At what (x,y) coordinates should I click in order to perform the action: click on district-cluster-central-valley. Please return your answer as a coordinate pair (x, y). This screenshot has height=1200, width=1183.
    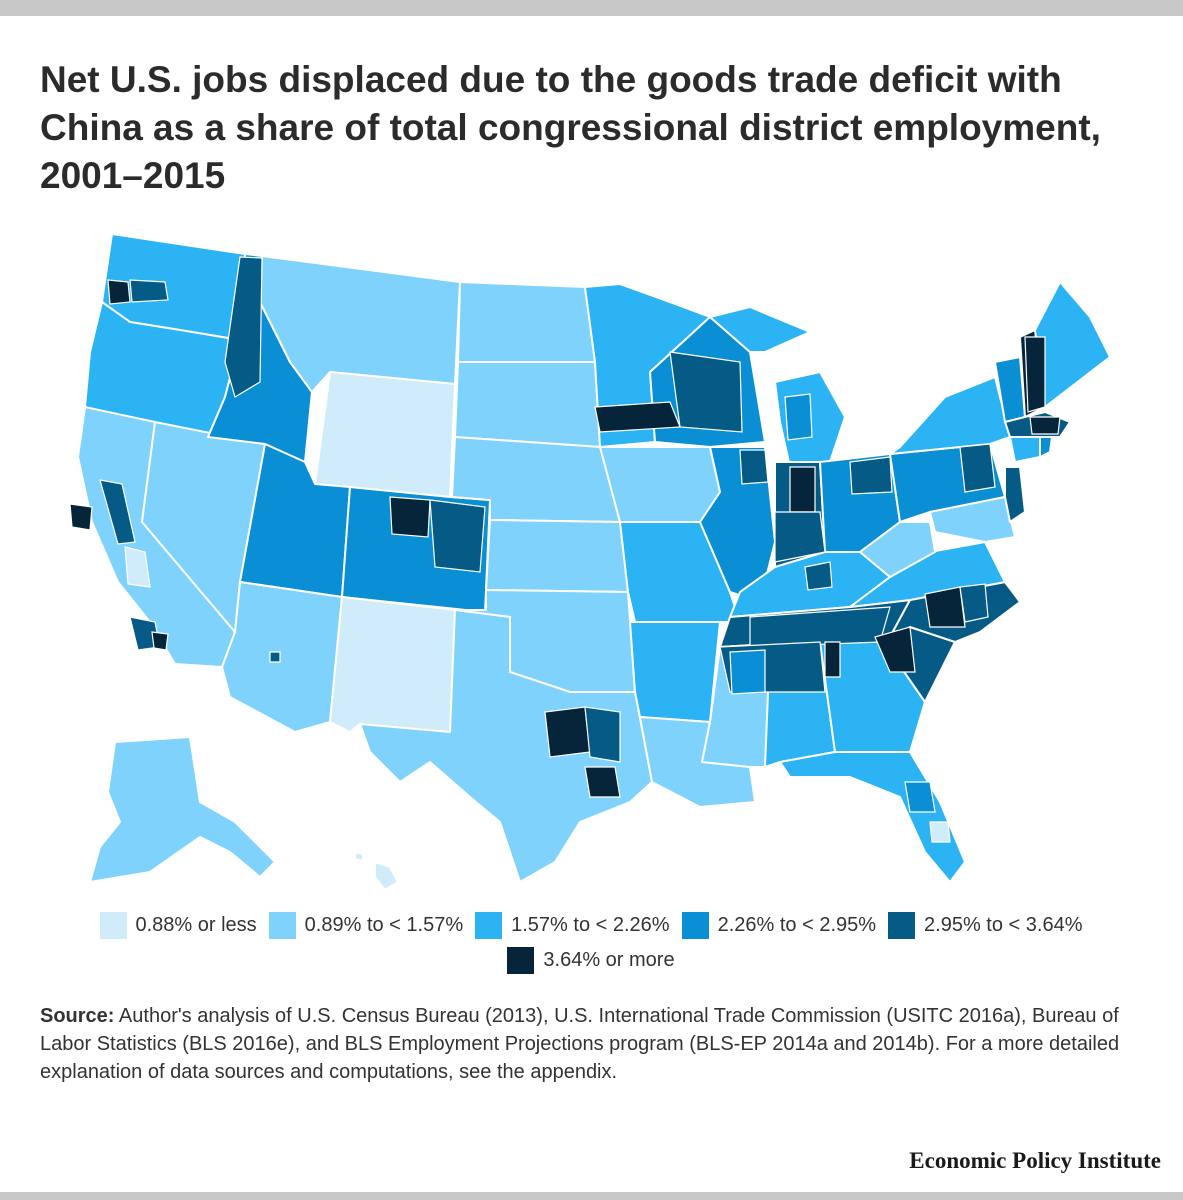
    Looking at the image, I should click on (117, 512).